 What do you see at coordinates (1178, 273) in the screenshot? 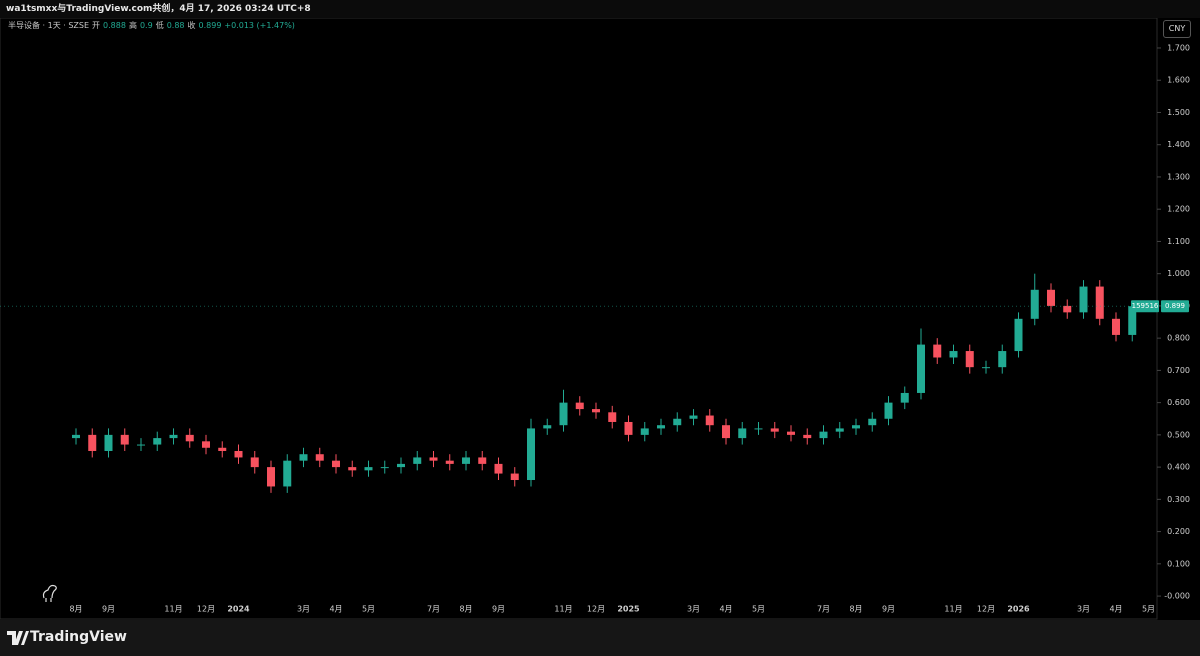
I see `y-tick-label: 1.000` at bounding box center [1178, 273].